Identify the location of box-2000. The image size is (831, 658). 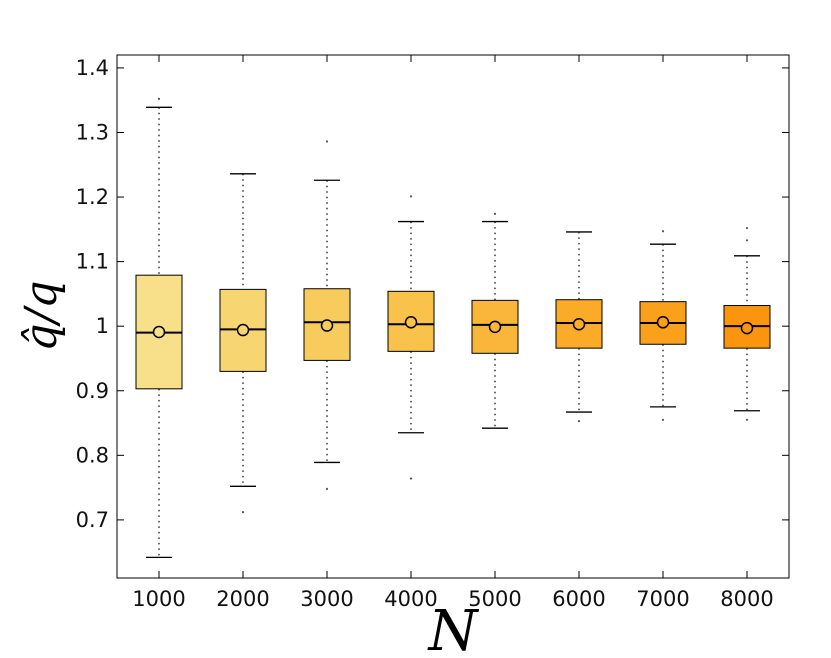
(243, 343).